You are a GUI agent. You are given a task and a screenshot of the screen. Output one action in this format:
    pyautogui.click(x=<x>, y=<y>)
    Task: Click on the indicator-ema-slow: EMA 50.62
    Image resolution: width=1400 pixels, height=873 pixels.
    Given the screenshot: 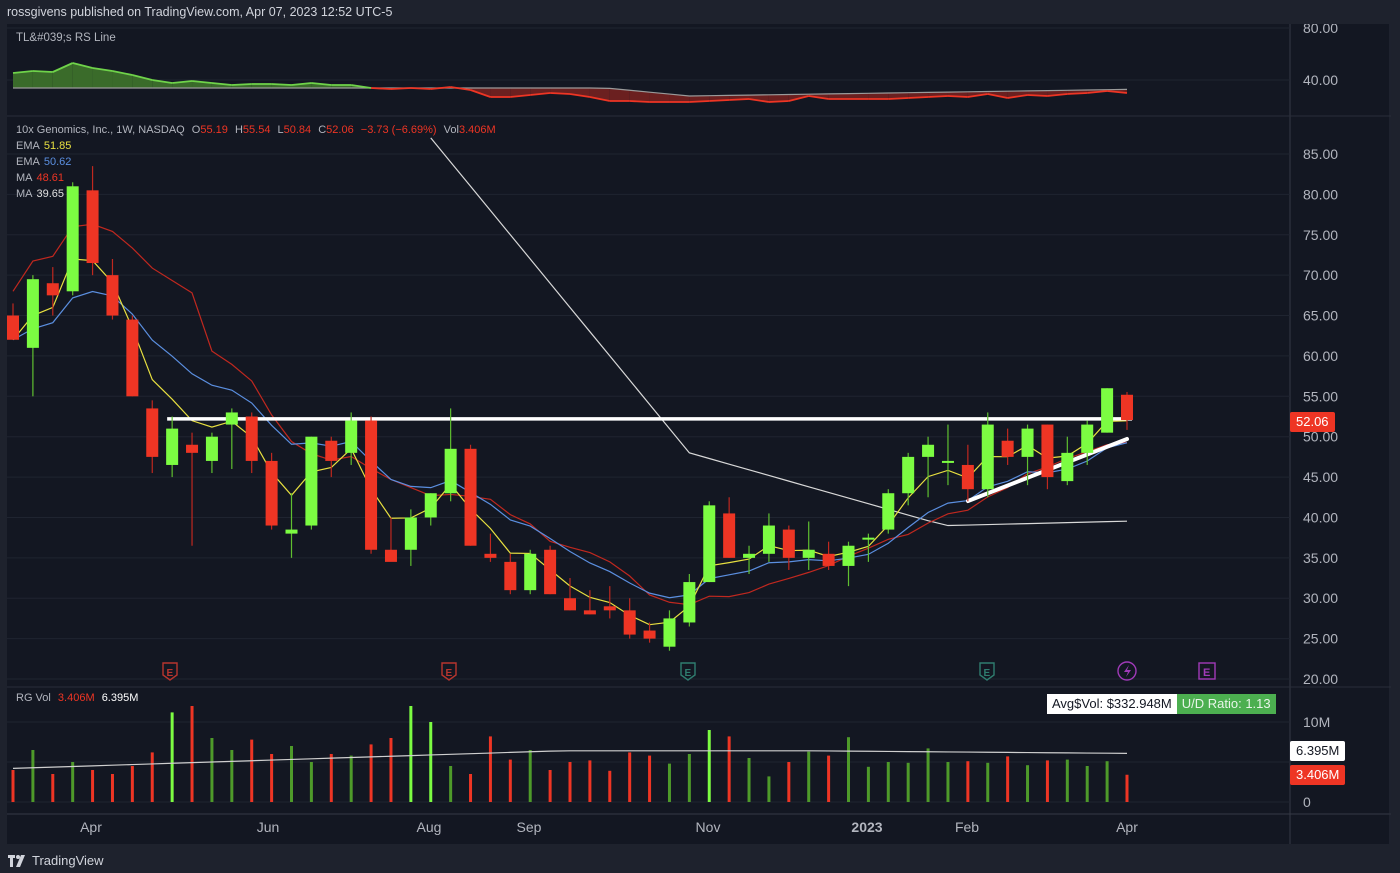 What is the action you would take?
    pyautogui.click(x=44, y=162)
    